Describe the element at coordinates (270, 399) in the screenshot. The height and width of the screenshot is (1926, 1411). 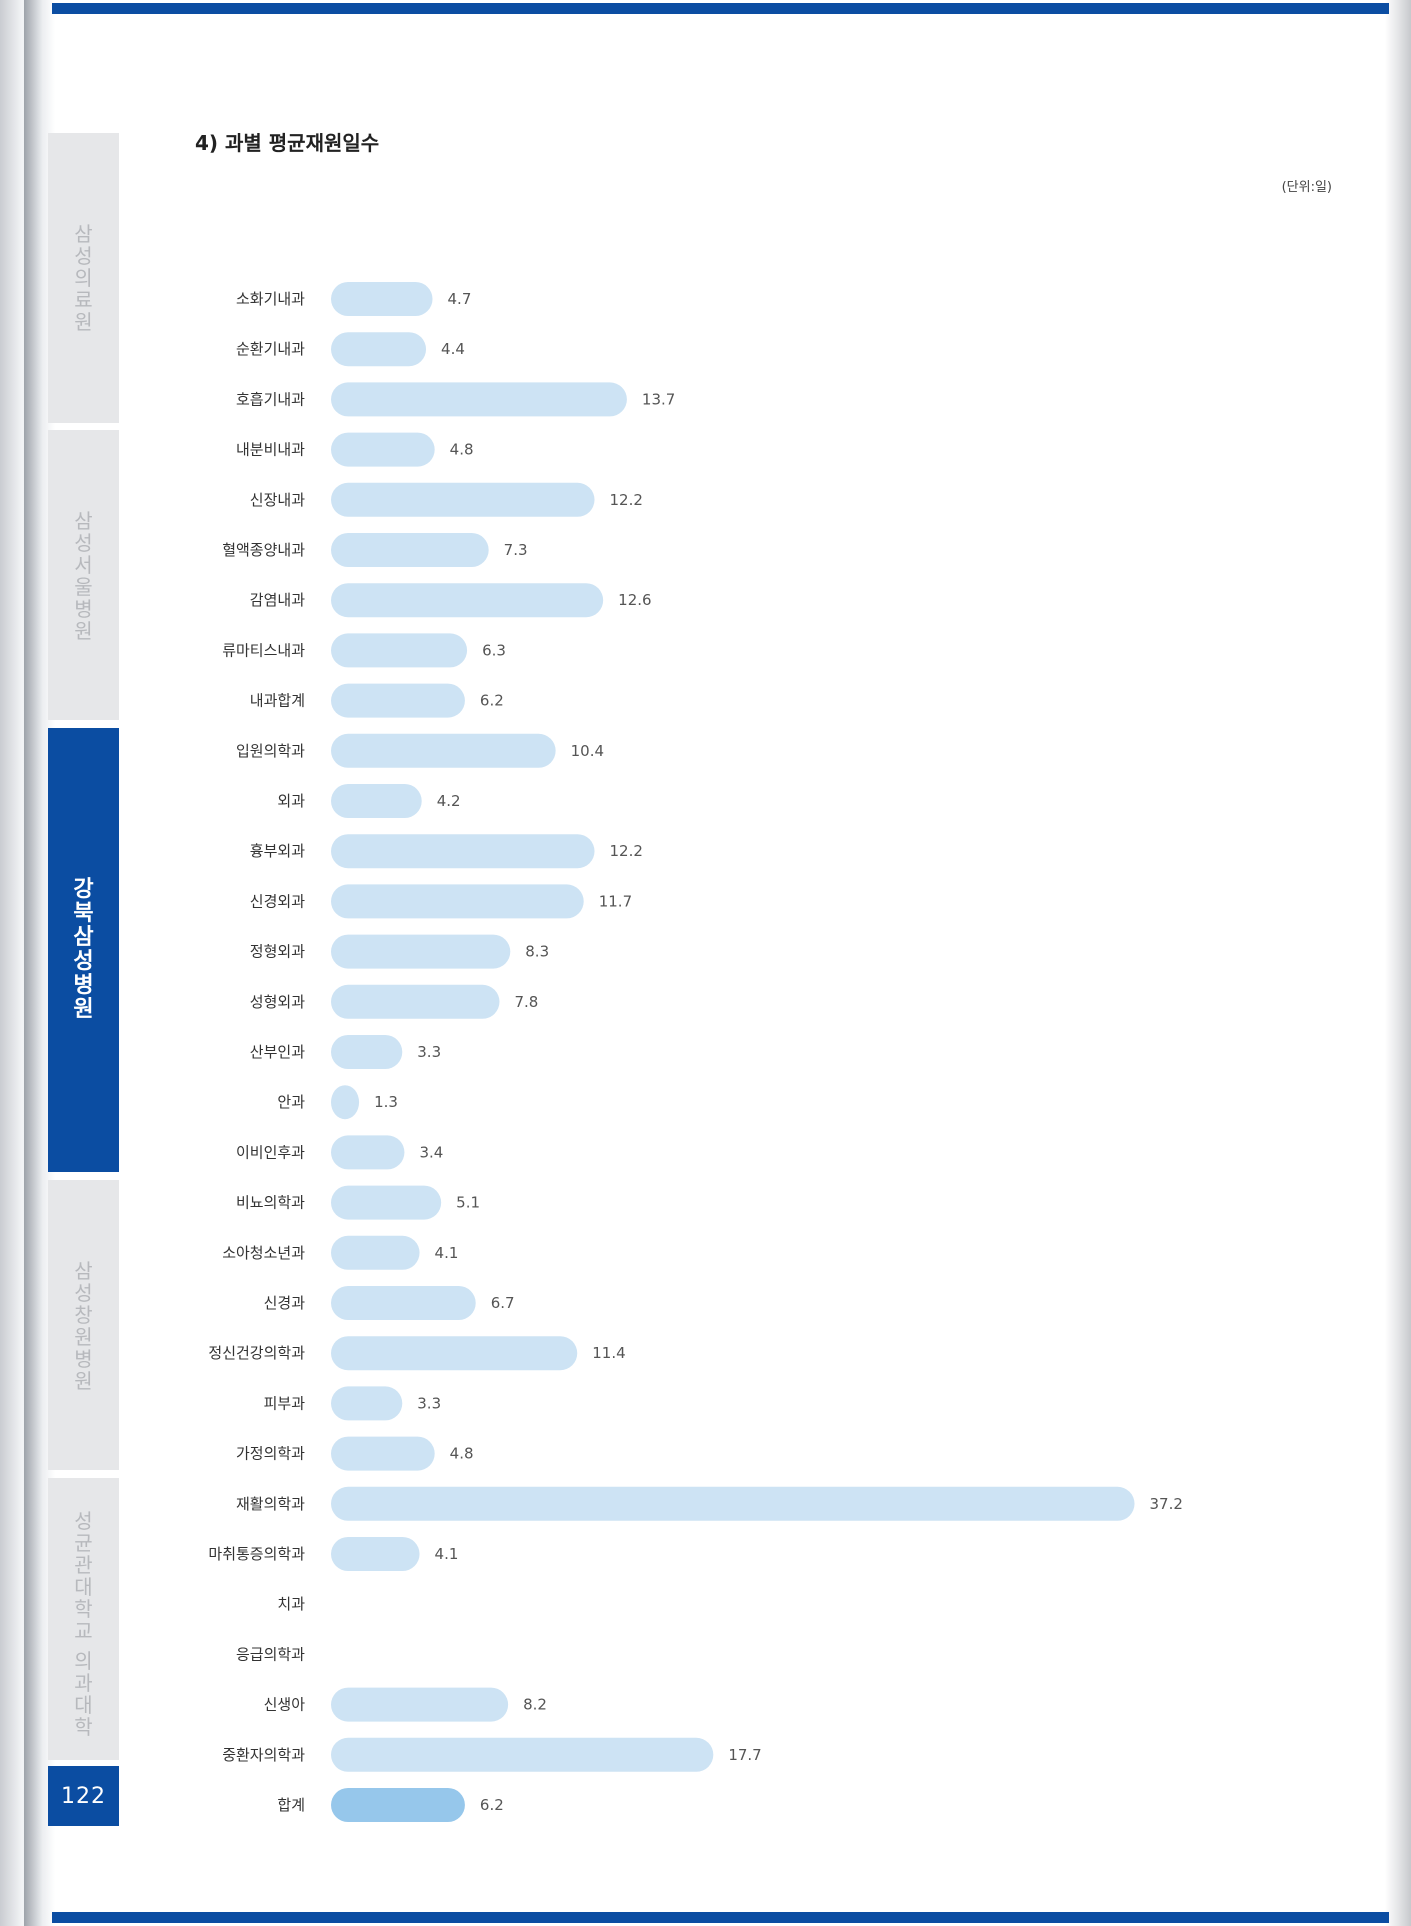
I see `category-label: 호흡기내과` at that location.